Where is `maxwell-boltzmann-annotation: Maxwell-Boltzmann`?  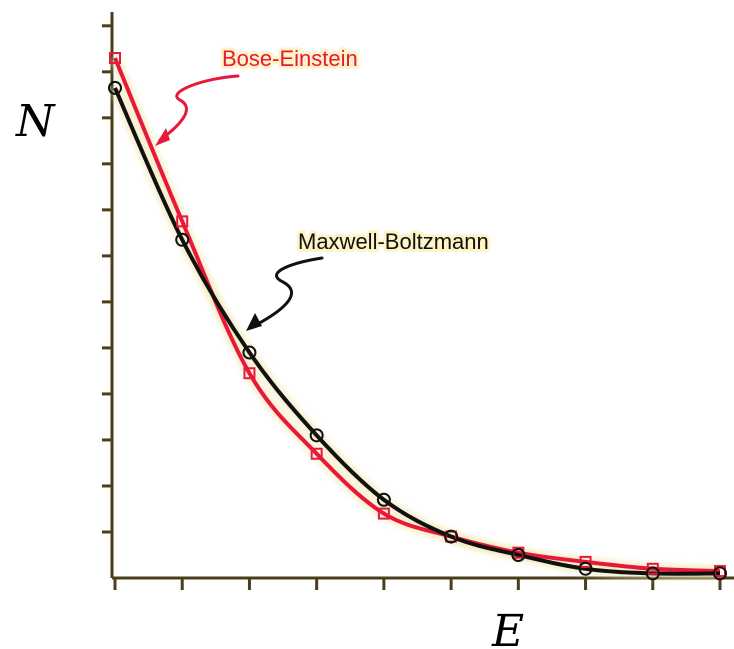 maxwell-boltzmann-annotation: Maxwell-Boltzmann is located at coordinates (393, 241).